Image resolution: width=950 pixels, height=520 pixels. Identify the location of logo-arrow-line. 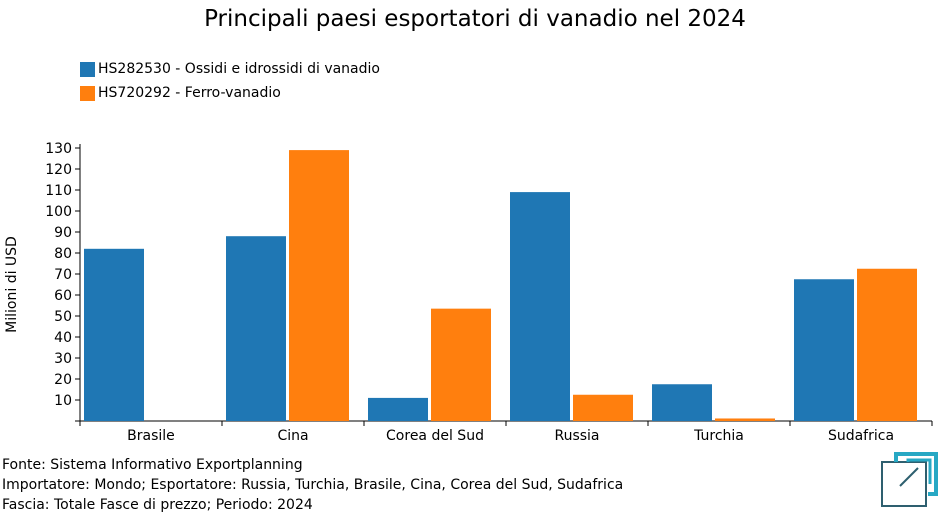
(909, 477).